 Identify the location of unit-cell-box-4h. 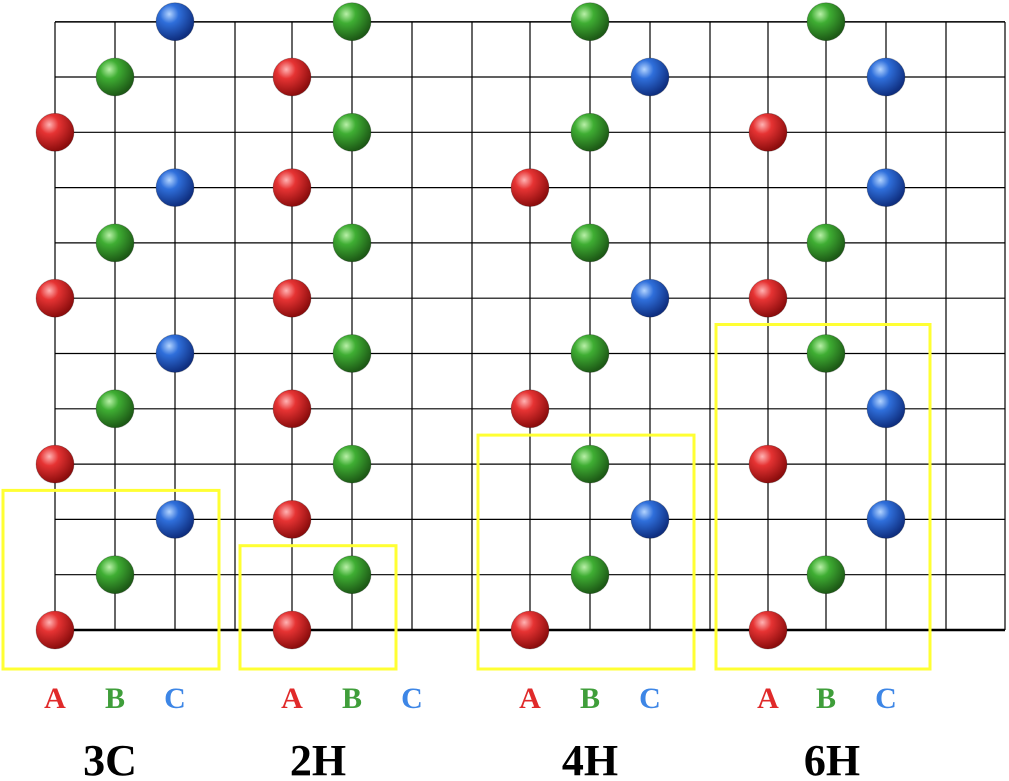
(586, 552).